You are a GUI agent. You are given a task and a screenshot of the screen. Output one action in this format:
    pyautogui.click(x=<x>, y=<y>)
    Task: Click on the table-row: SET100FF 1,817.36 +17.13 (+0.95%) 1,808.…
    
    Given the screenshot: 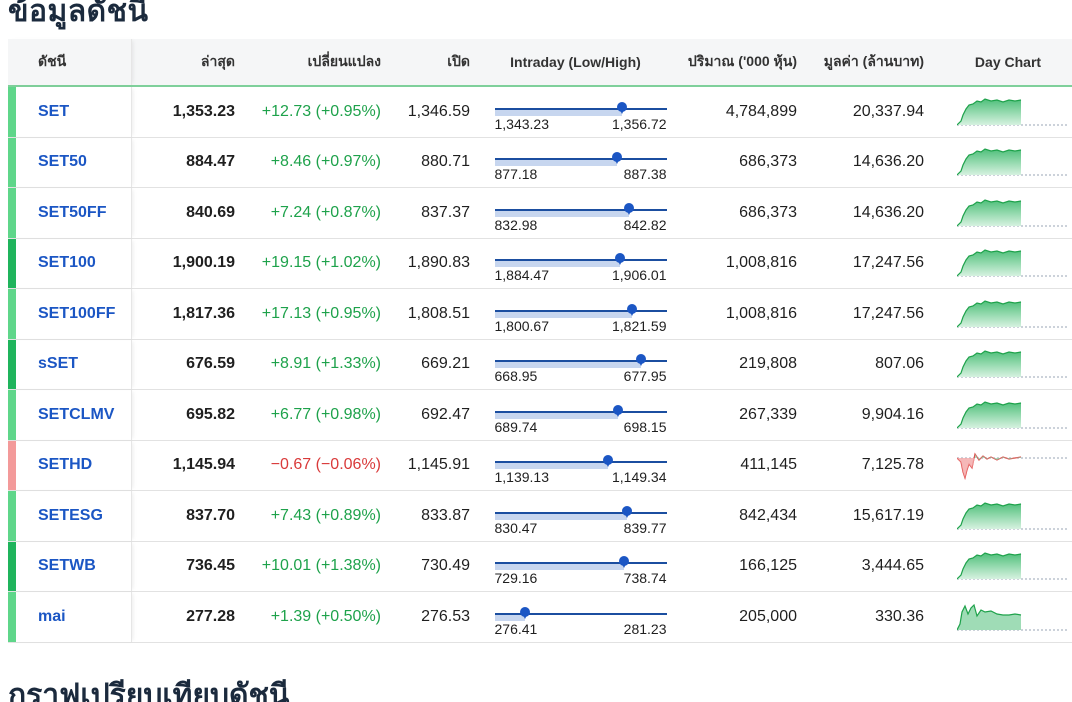 What is the action you would take?
    pyautogui.click(x=540, y=314)
    